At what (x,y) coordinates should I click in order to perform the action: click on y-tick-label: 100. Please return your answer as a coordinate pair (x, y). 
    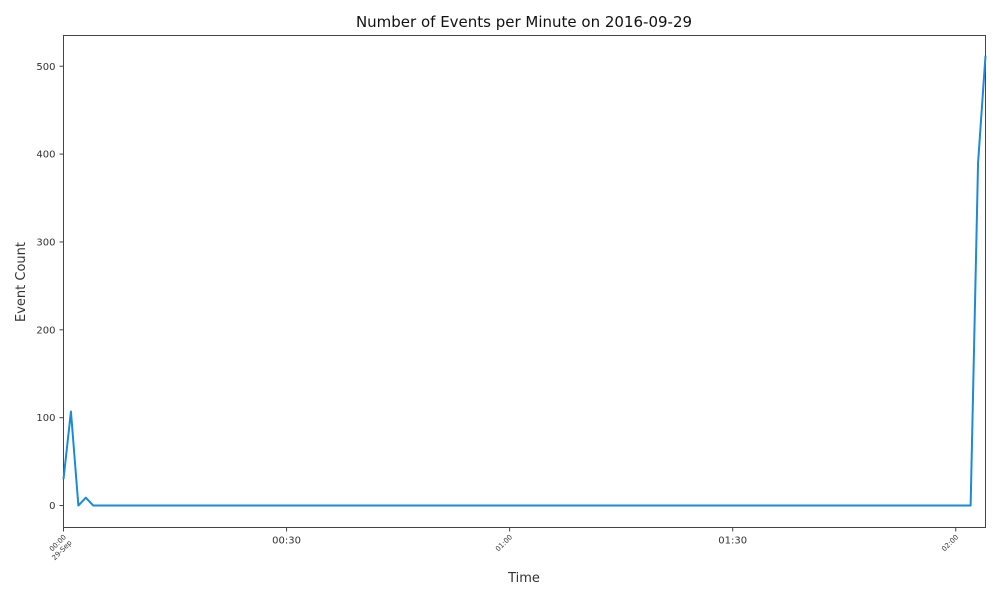
    Looking at the image, I should click on (45, 418).